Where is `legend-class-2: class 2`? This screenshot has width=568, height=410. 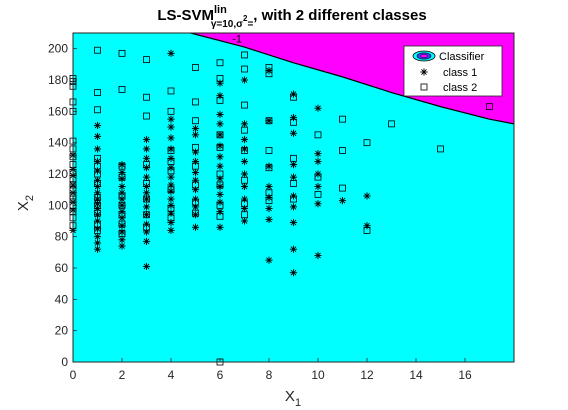
legend-class-2: class 2 is located at coordinates (460, 88).